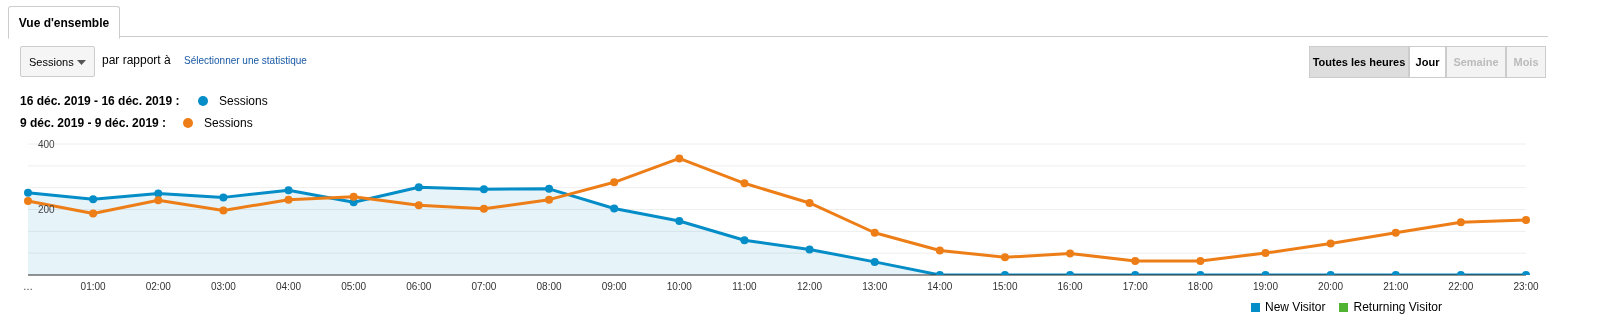 The width and height of the screenshot is (1622, 324). I want to click on x-tick-label: 16:00, so click(1070, 287).